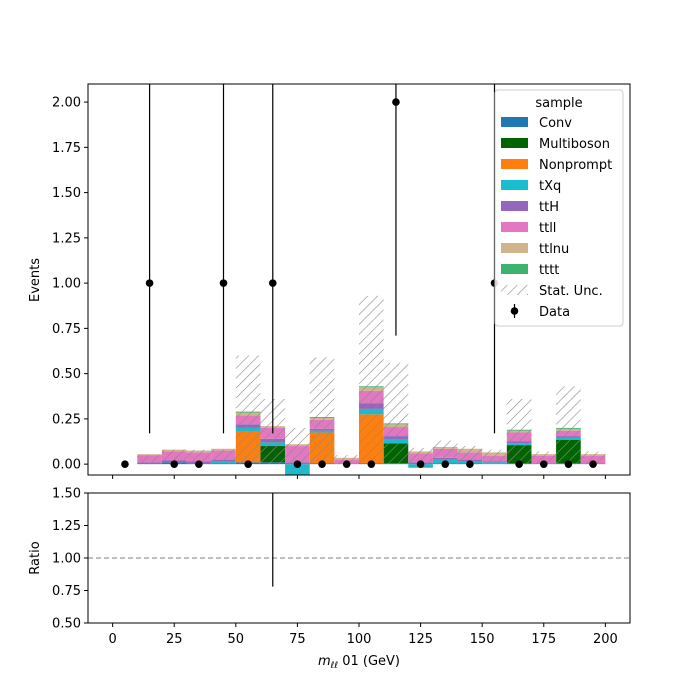  What do you see at coordinates (70, 238) in the screenshot?
I see `main-y-tick: 1.25` at bounding box center [70, 238].